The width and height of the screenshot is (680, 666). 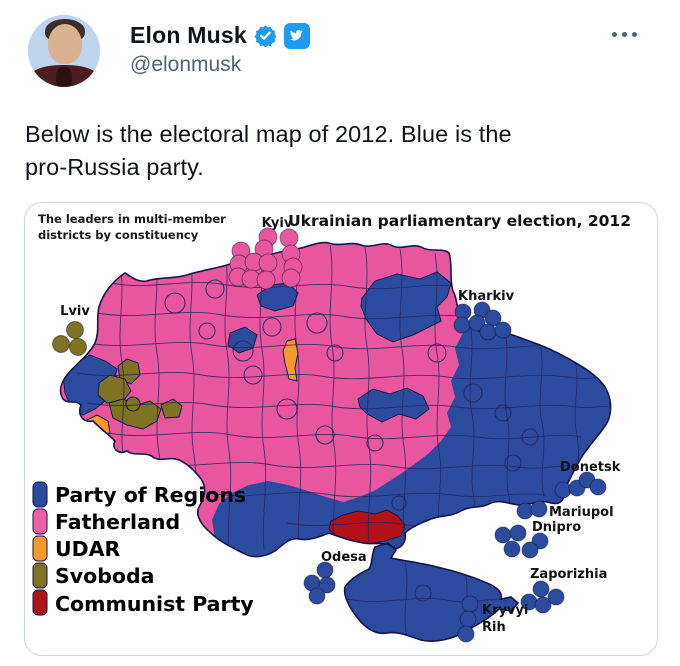 What do you see at coordinates (40, 521) in the screenshot?
I see `legend-swatch-fatherland` at bounding box center [40, 521].